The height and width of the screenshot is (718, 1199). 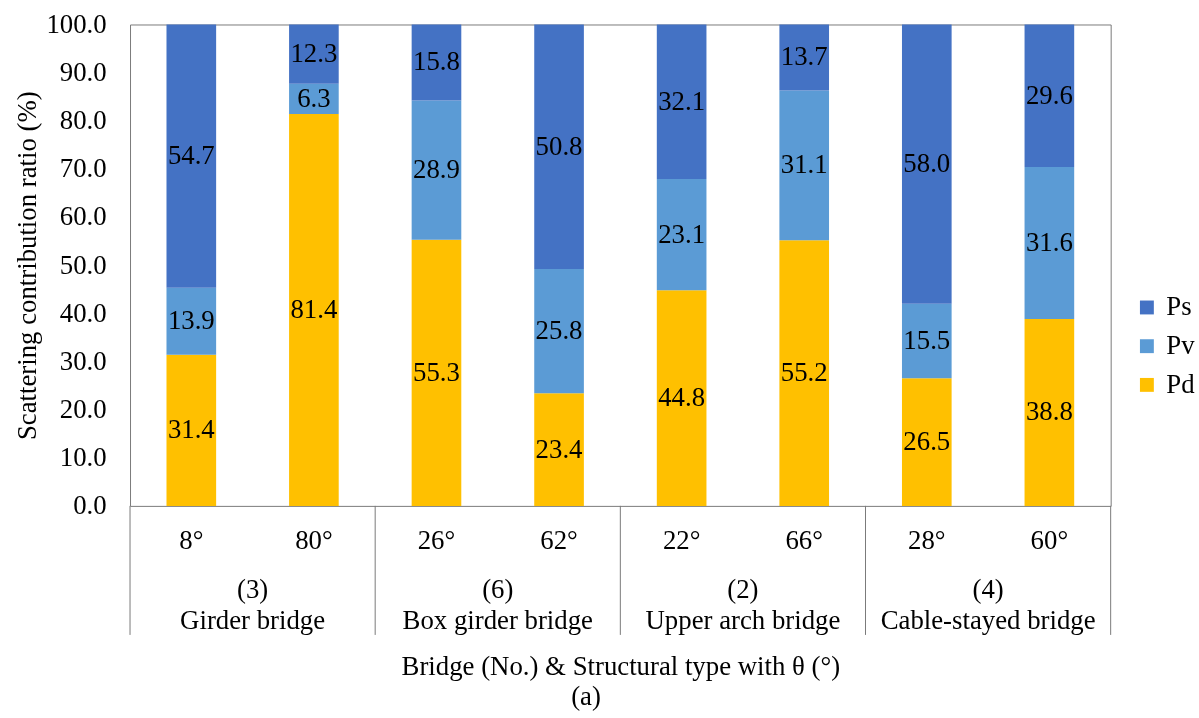 What do you see at coordinates (559, 145) in the screenshot?
I see `data-label: 50.8` at bounding box center [559, 145].